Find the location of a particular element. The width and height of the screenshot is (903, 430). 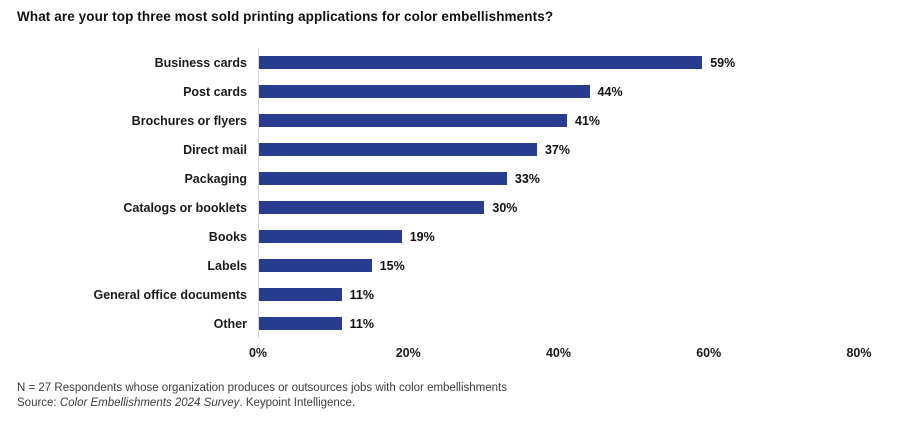

chart-row: Catalogs or booklets 30% is located at coordinates (452, 207).